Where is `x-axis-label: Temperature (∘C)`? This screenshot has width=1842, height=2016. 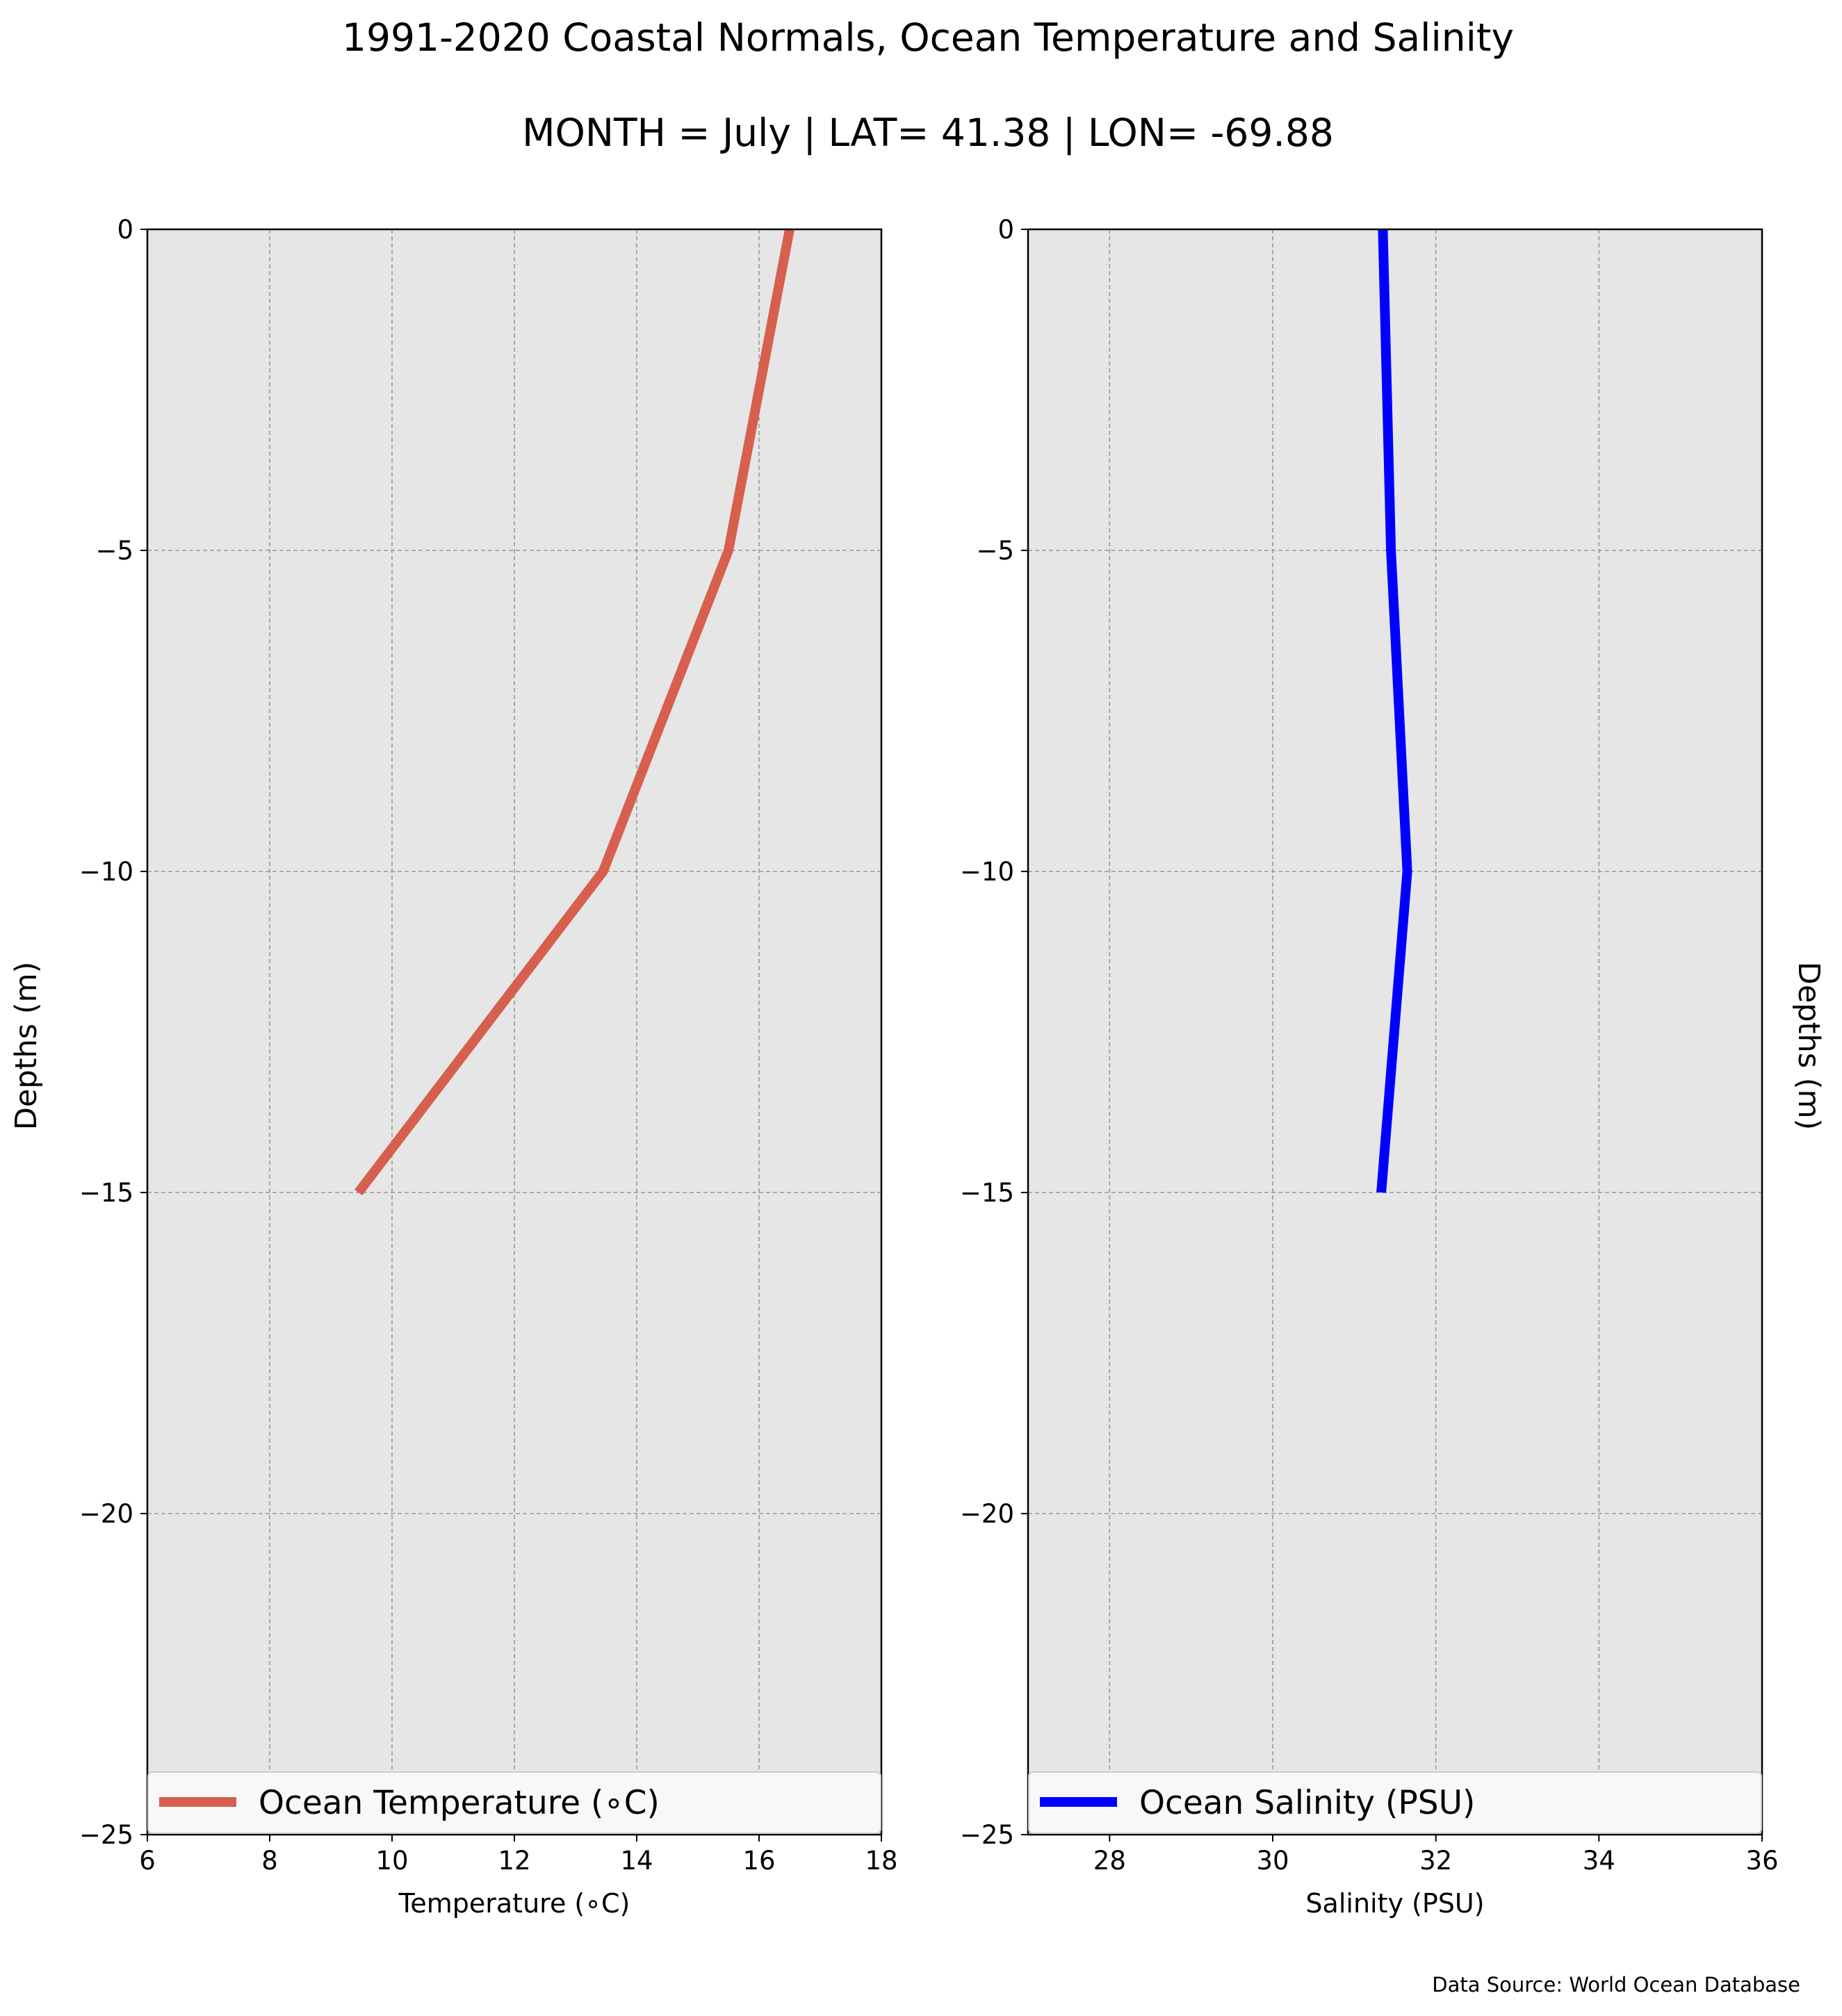
x-axis-label: Temperature (∘C) is located at coordinates (514, 1904).